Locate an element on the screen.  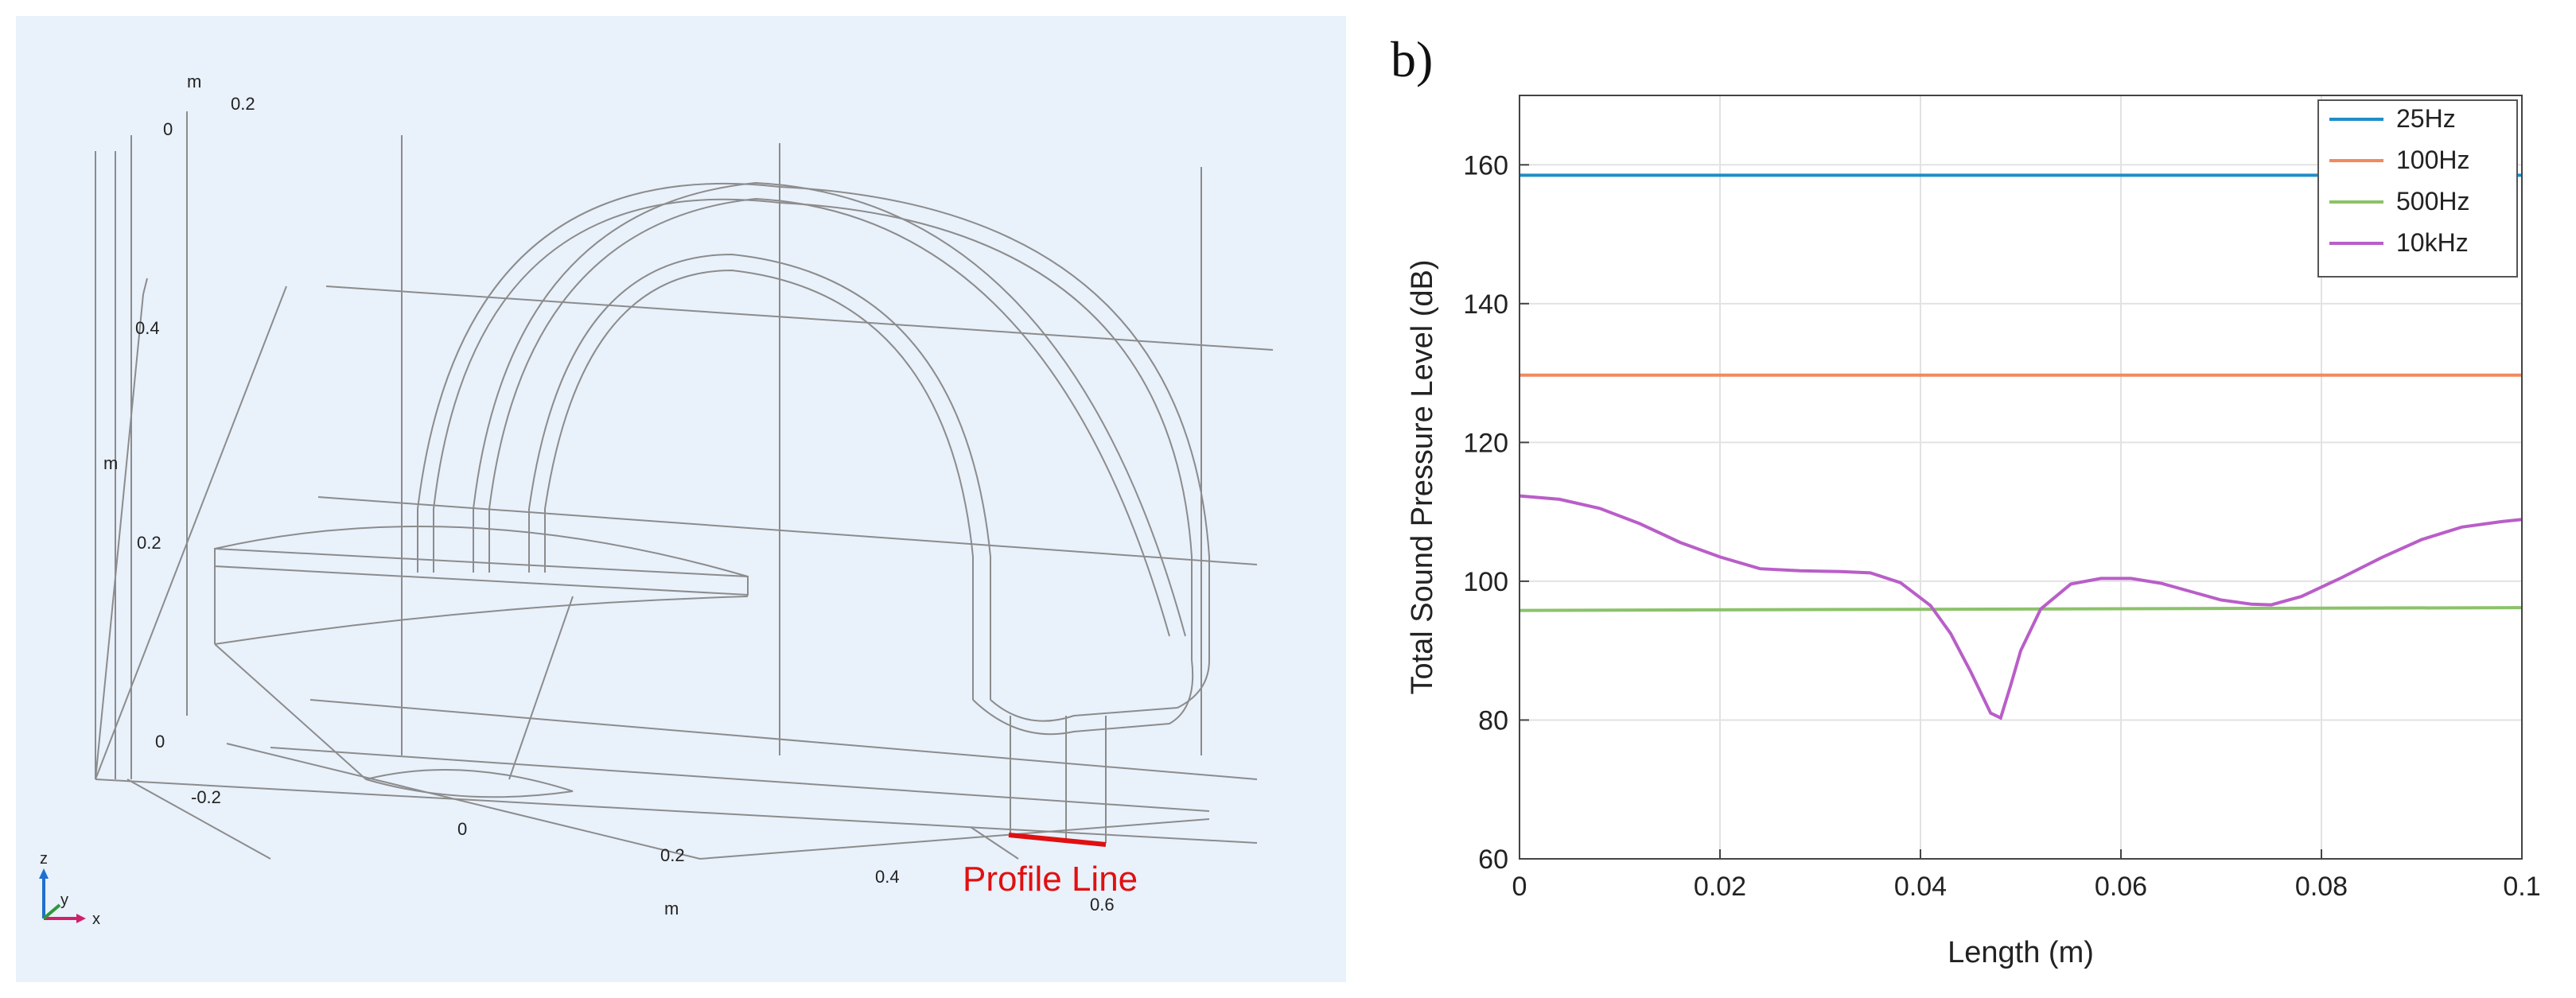
y-tick-label: 0 is located at coordinates (168, 129).